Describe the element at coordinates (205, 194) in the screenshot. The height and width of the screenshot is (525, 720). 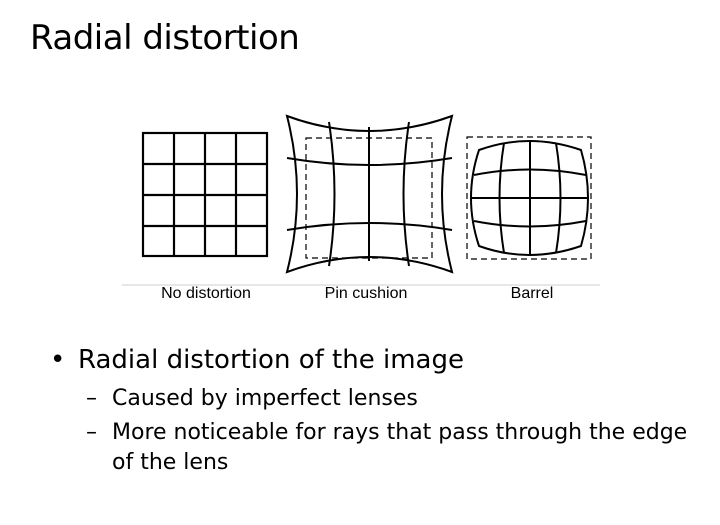
I see `no-distortion-grid` at that location.